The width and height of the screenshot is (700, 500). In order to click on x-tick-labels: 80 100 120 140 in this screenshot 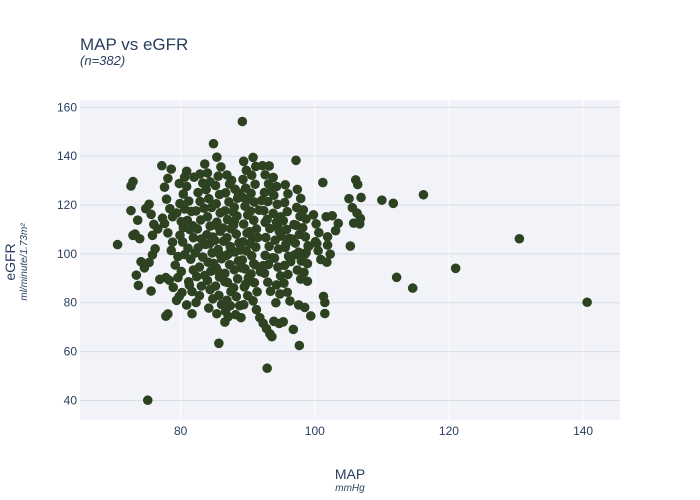, I will do `click(383, 431)`.